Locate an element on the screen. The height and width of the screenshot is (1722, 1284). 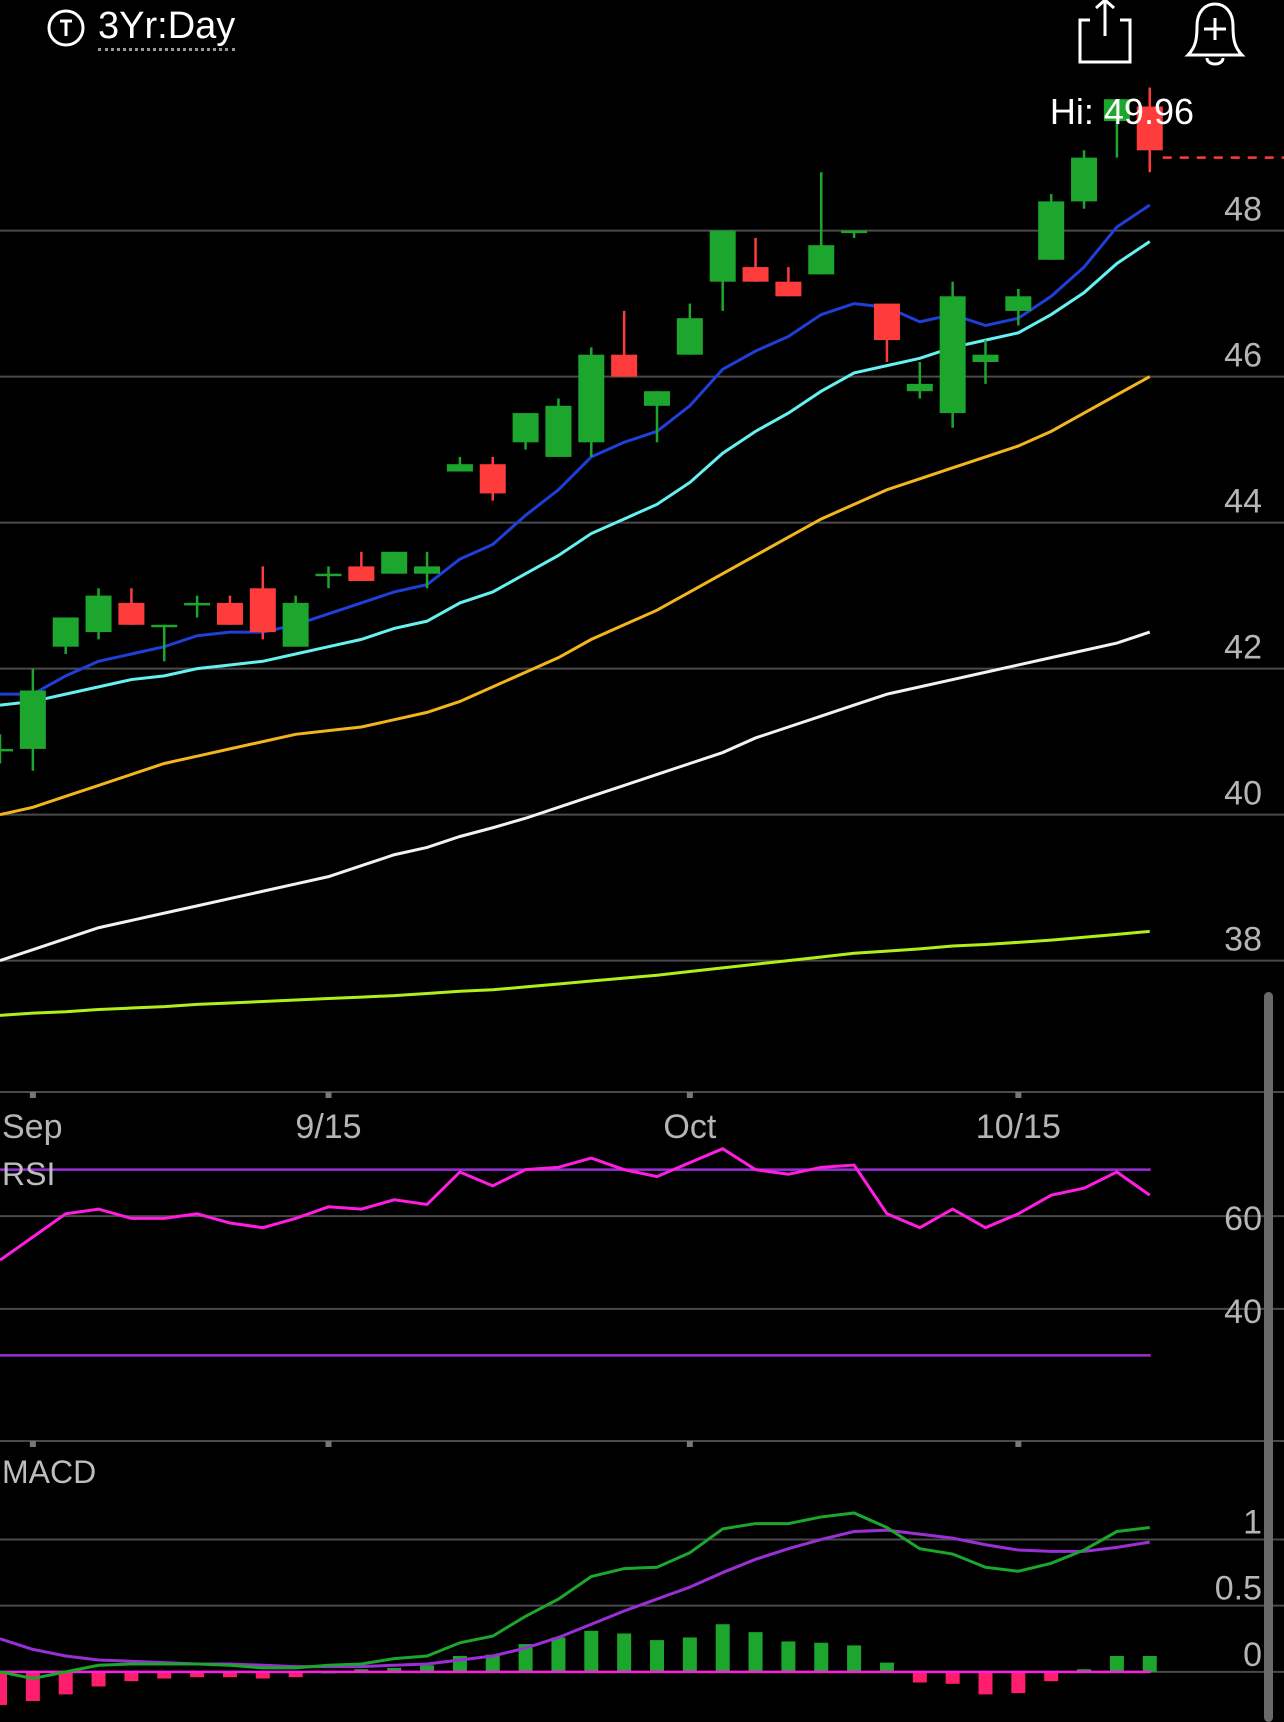
add-alert-bell-icon is located at coordinates (1215, 34).